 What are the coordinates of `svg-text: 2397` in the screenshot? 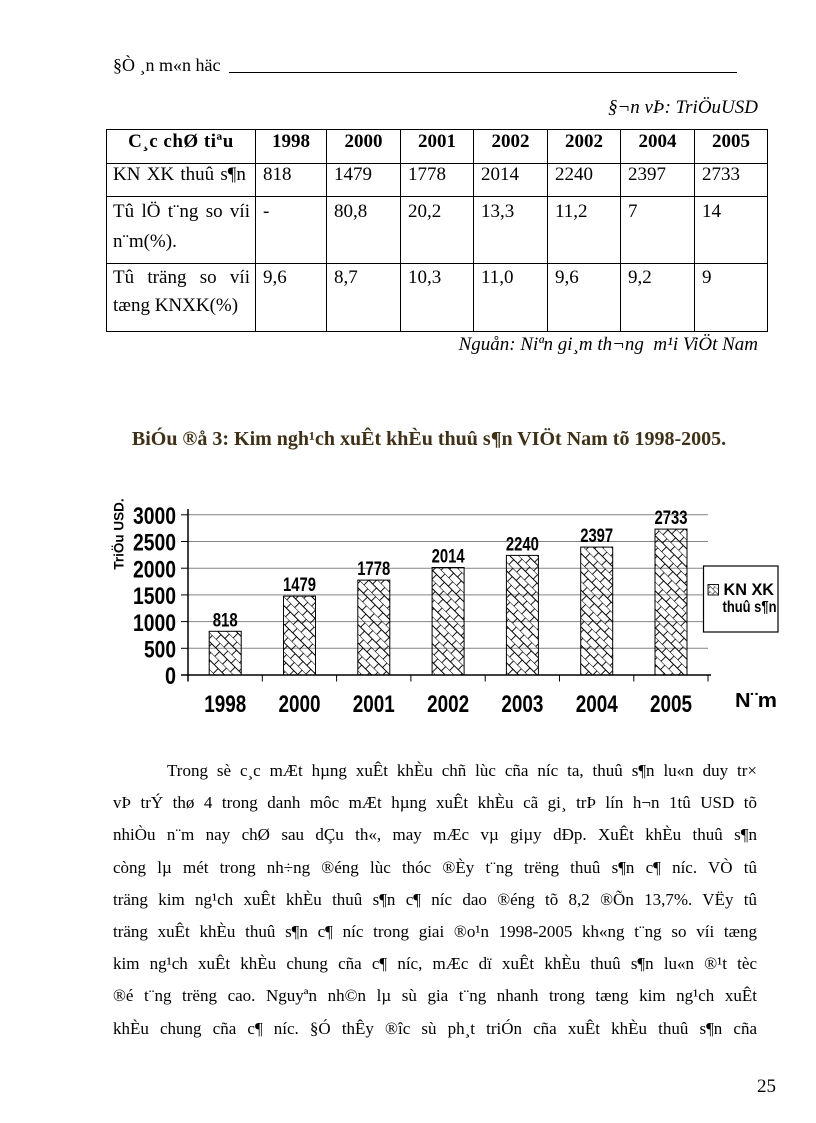 It's located at (596, 536).